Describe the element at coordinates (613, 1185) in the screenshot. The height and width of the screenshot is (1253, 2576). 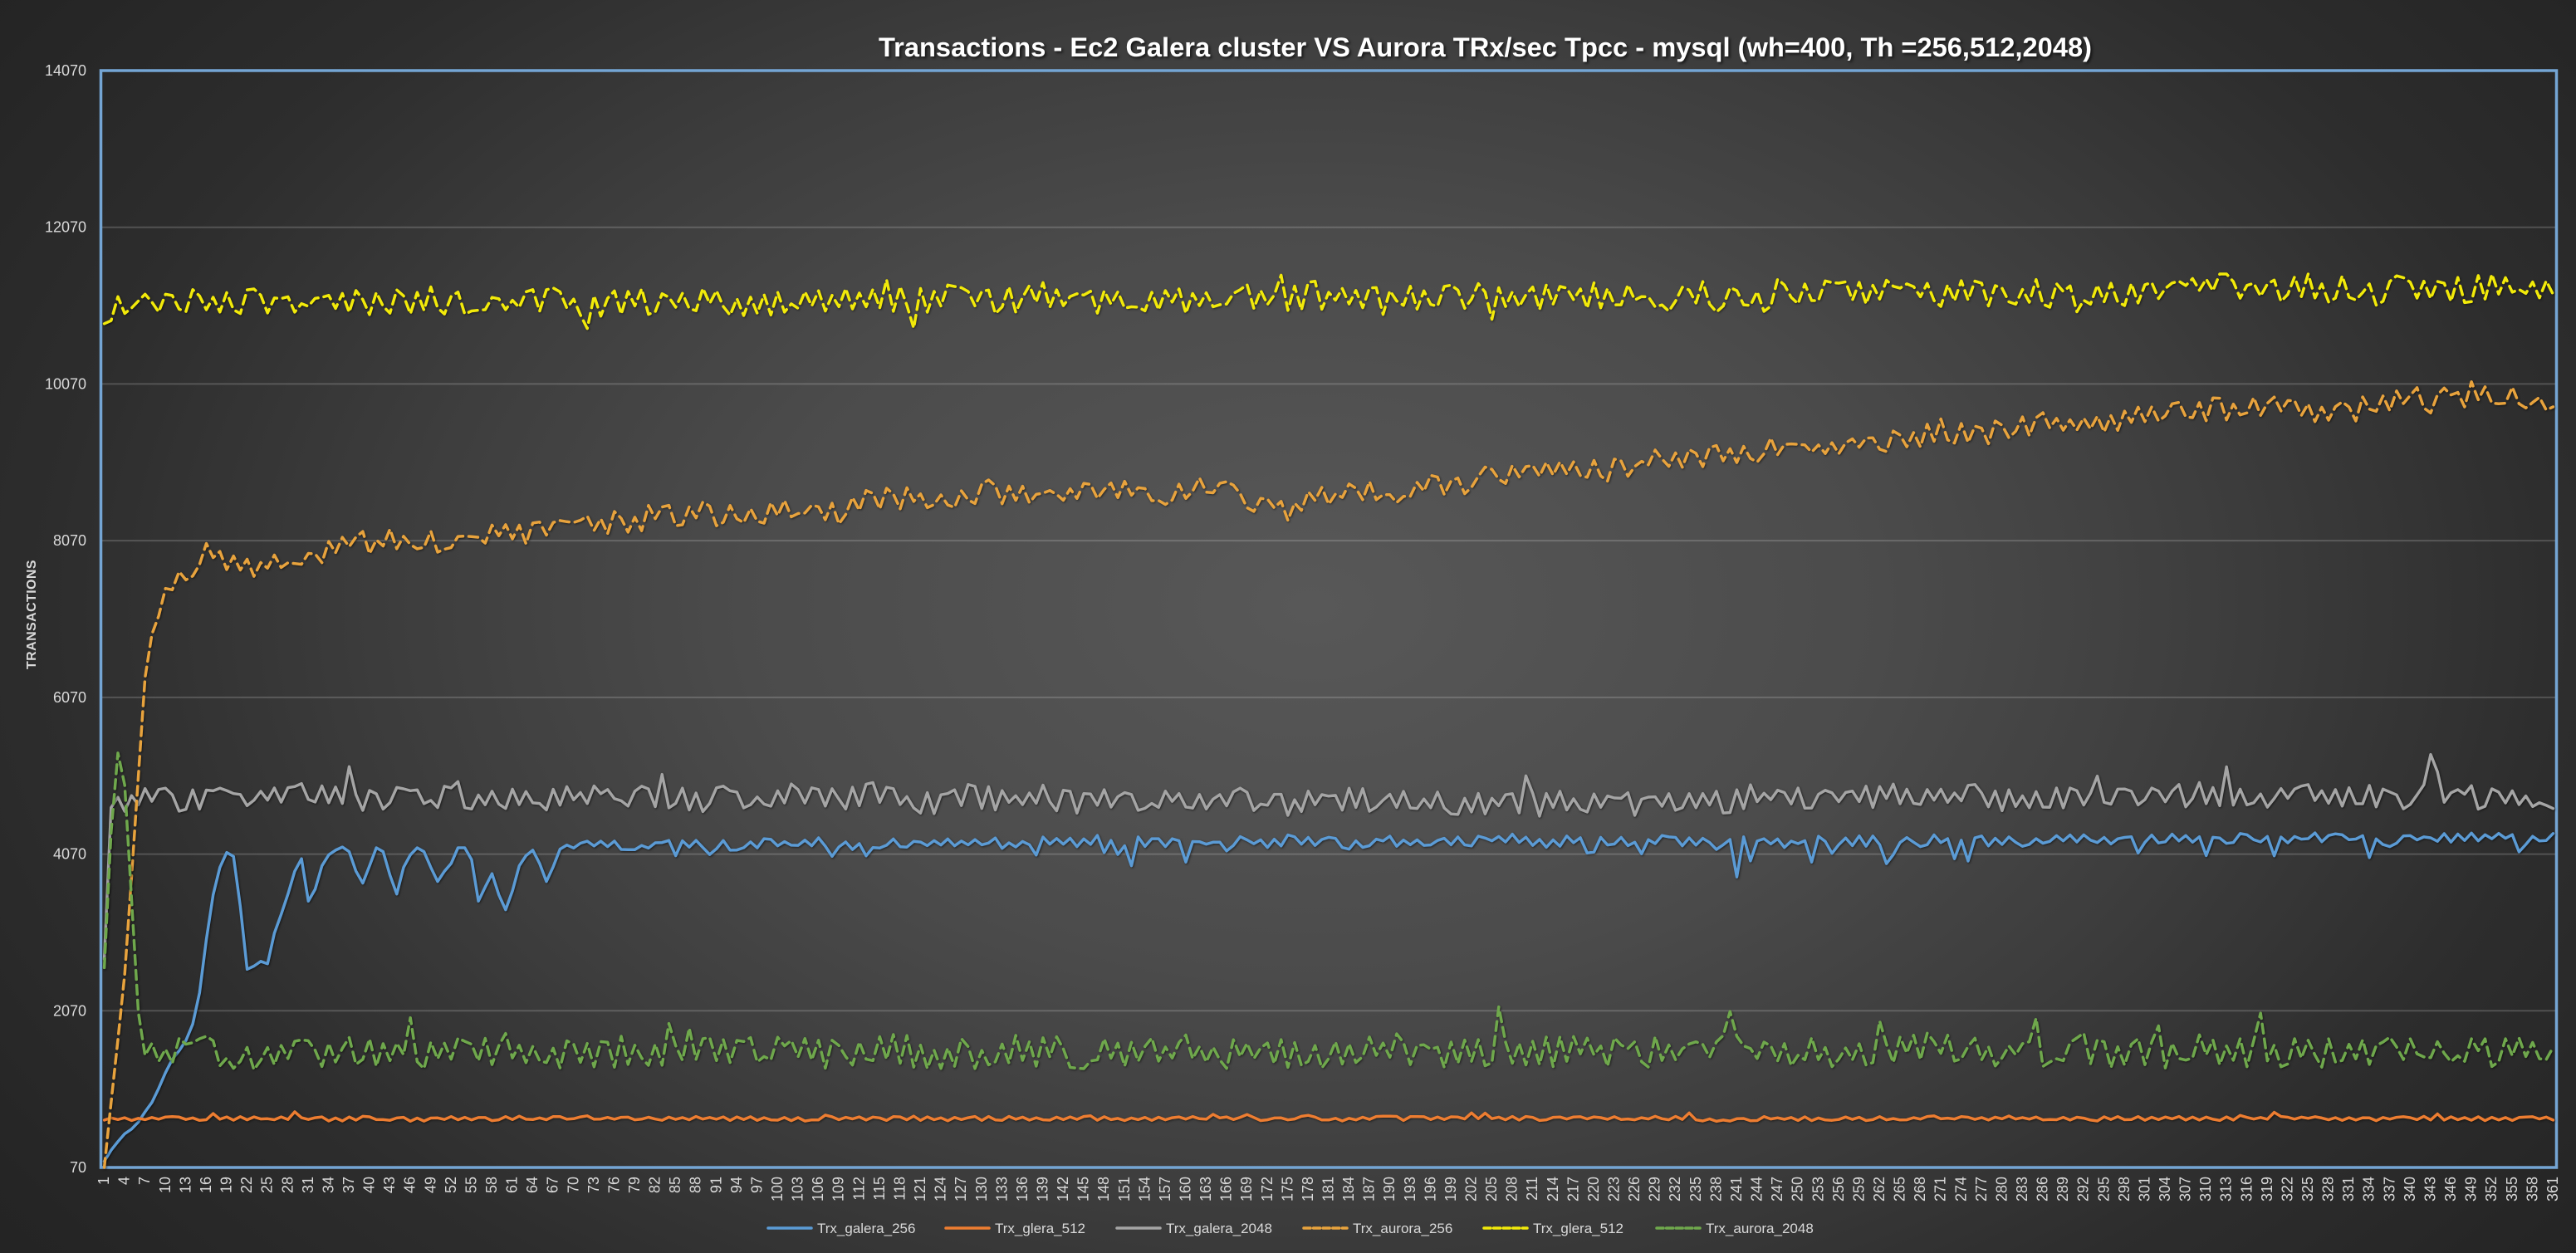
I see `svg-text: 76` at that location.